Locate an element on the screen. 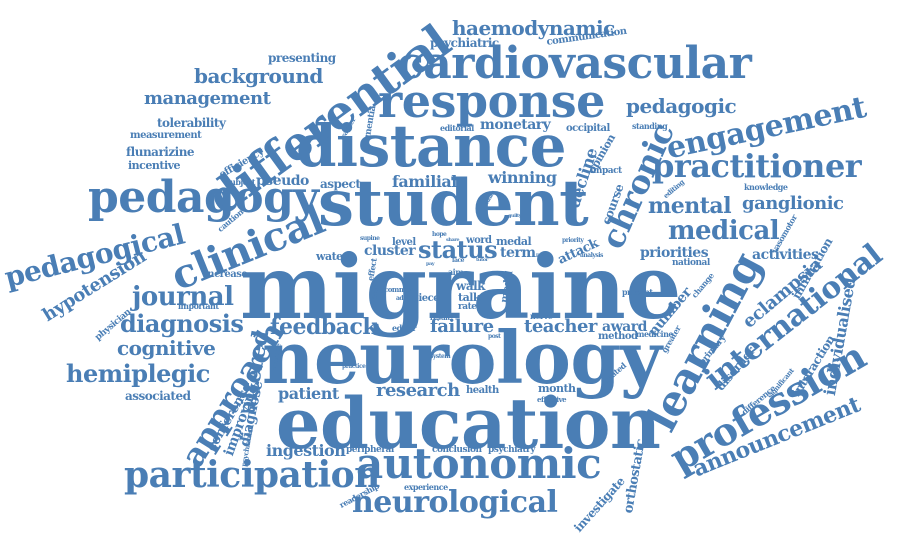  word-face: face is located at coordinates (458, 261).